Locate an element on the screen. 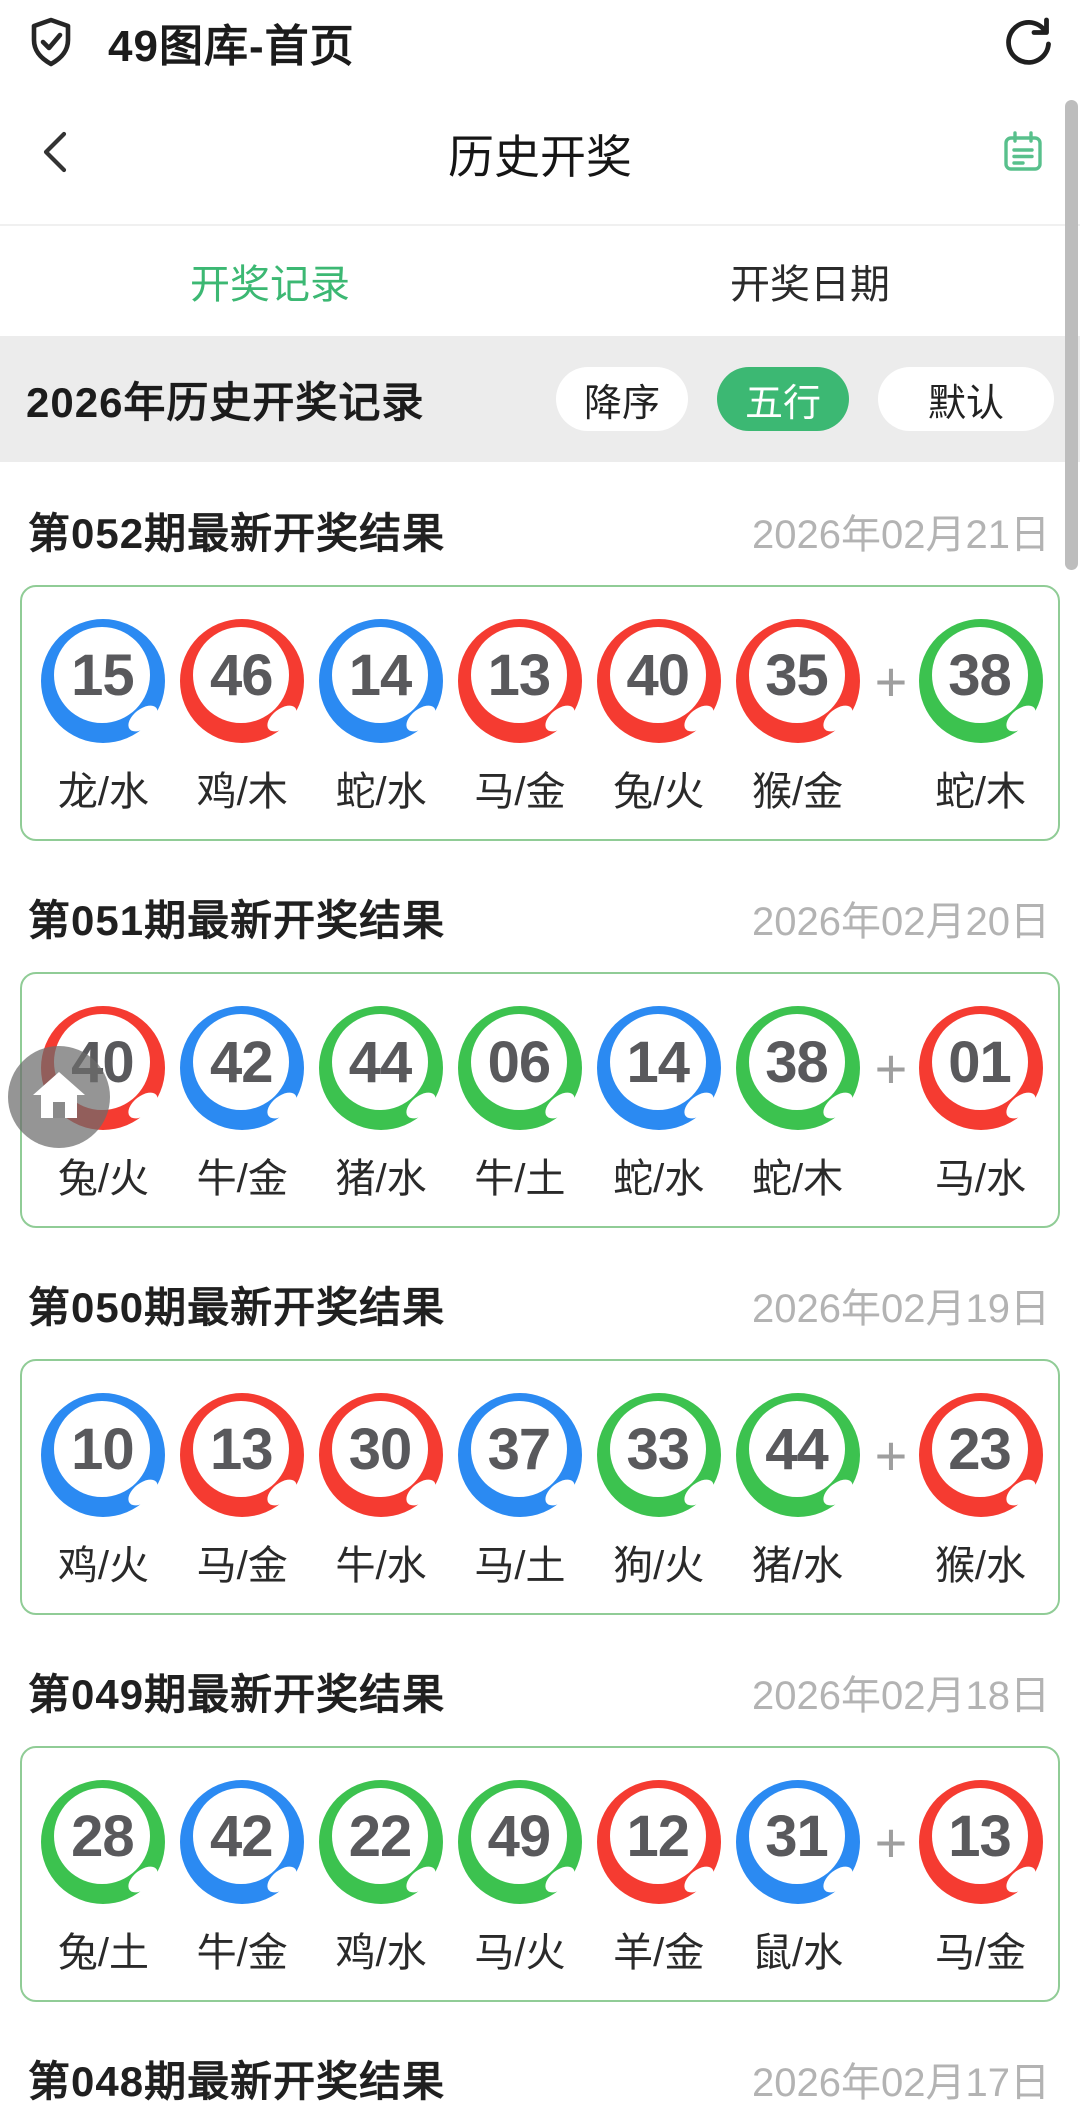 The width and height of the screenshot is (1080, 2117). ball-zodiac-element-label: 马/水 is located at coordinates (980, 1179).